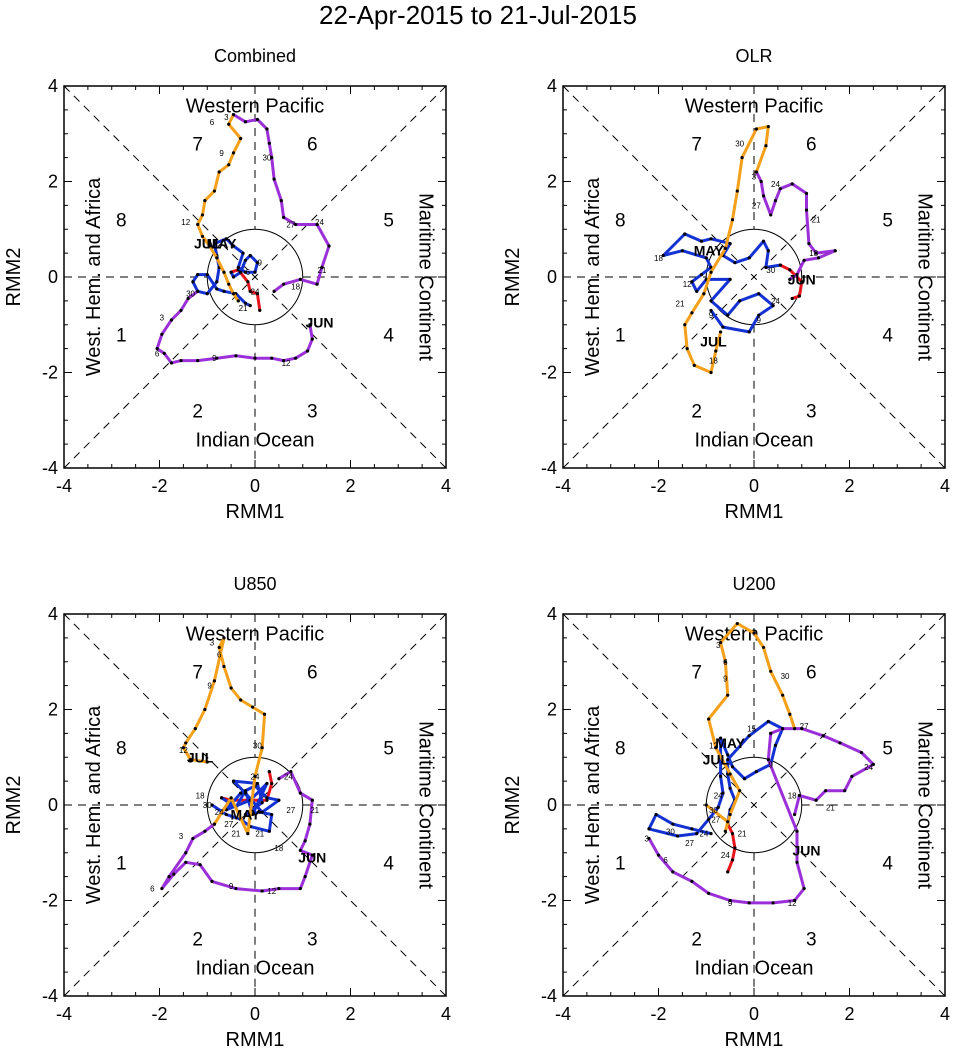  I want to click on x-tick-label: -2, so click(159, 1014).